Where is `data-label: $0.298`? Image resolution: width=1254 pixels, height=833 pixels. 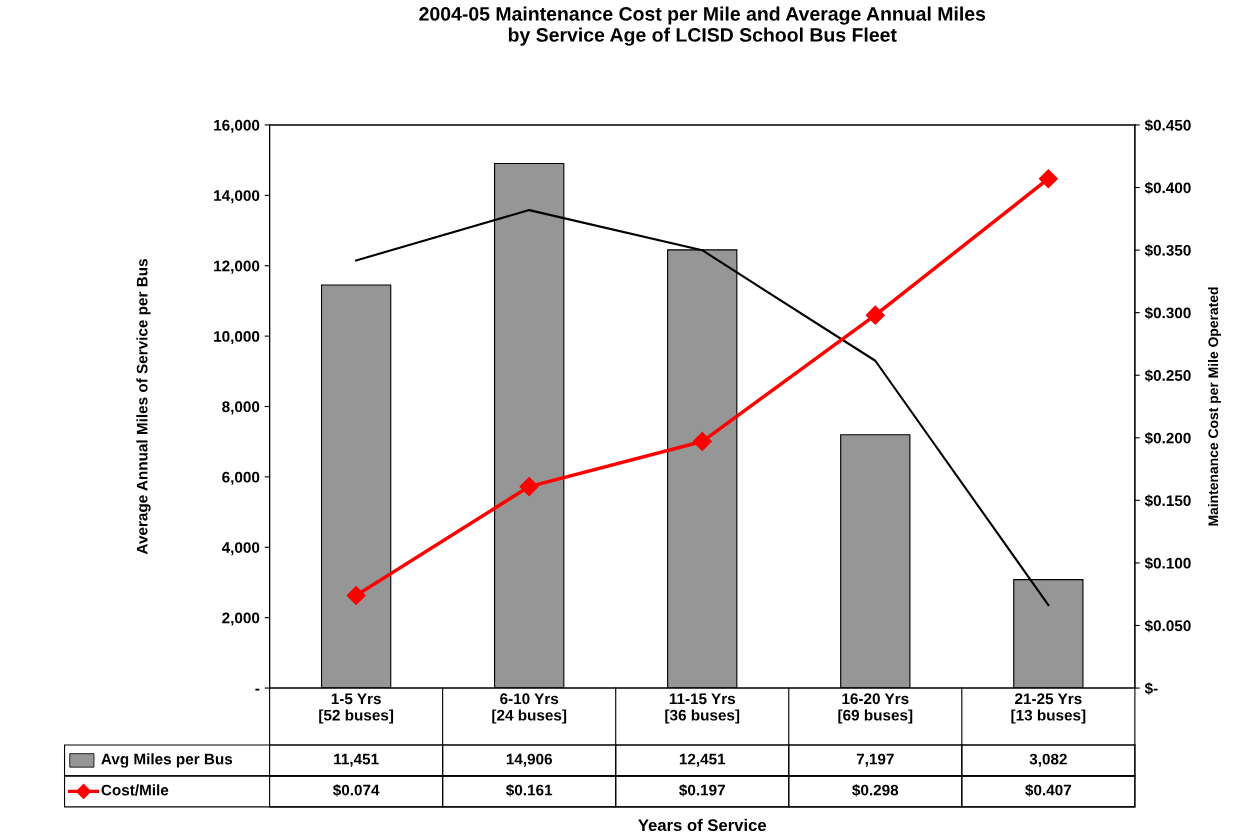 data-label: $0.298 is located at coordinates (875, 790).